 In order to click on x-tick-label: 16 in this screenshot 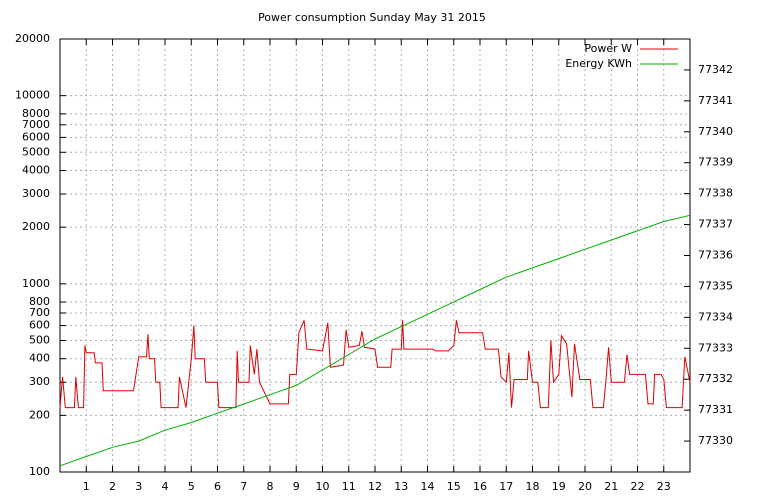, I will do `click(480, 486)`.